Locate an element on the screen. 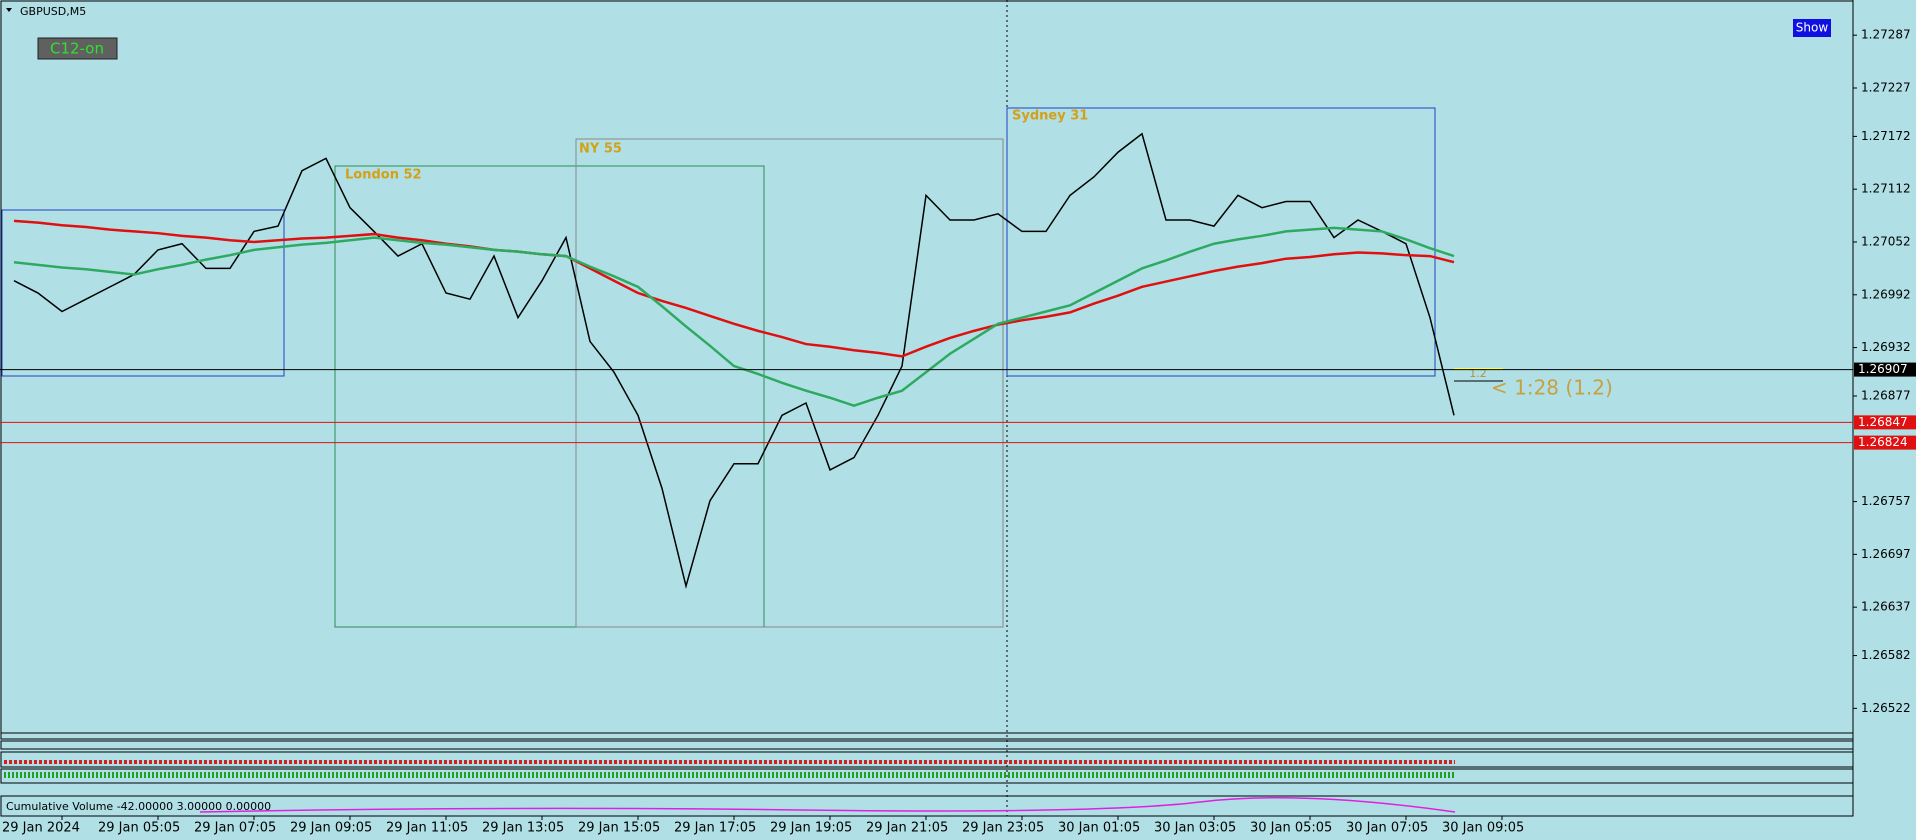 This screenshot has height=840, width=1916. y-tick-label: 1.26582 is located at coordinates (1886, 655).